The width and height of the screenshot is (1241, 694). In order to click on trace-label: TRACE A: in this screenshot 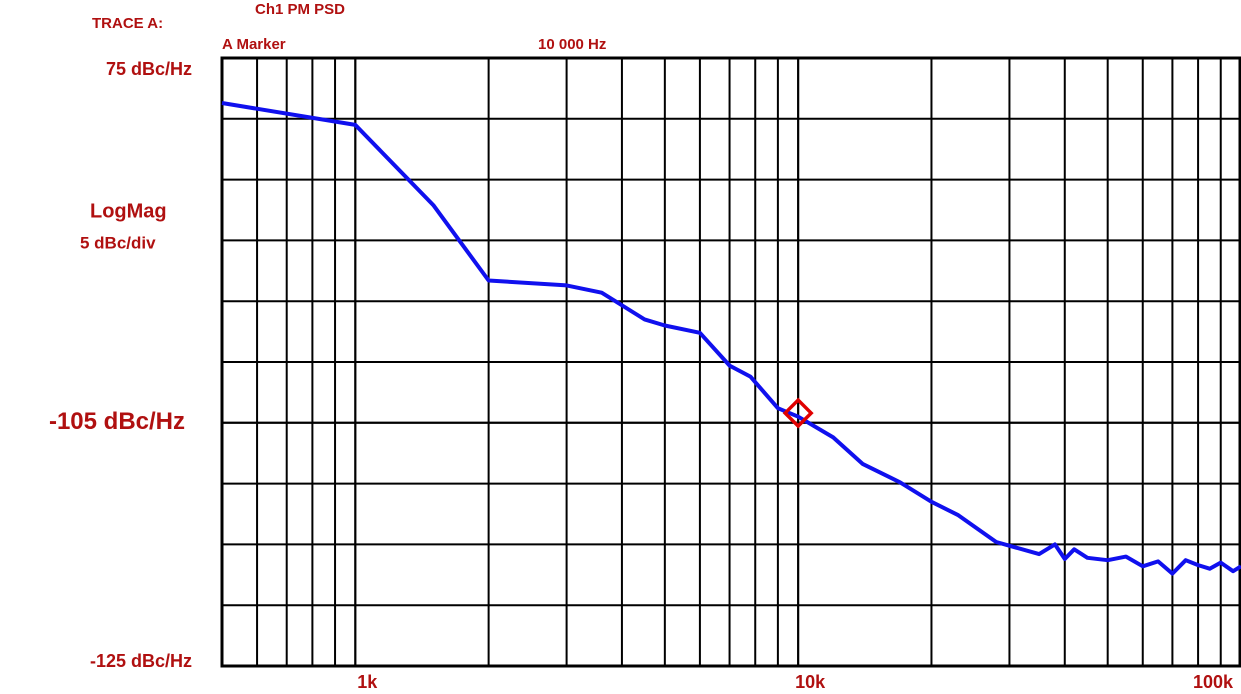, I will do `click(127, 23)`.